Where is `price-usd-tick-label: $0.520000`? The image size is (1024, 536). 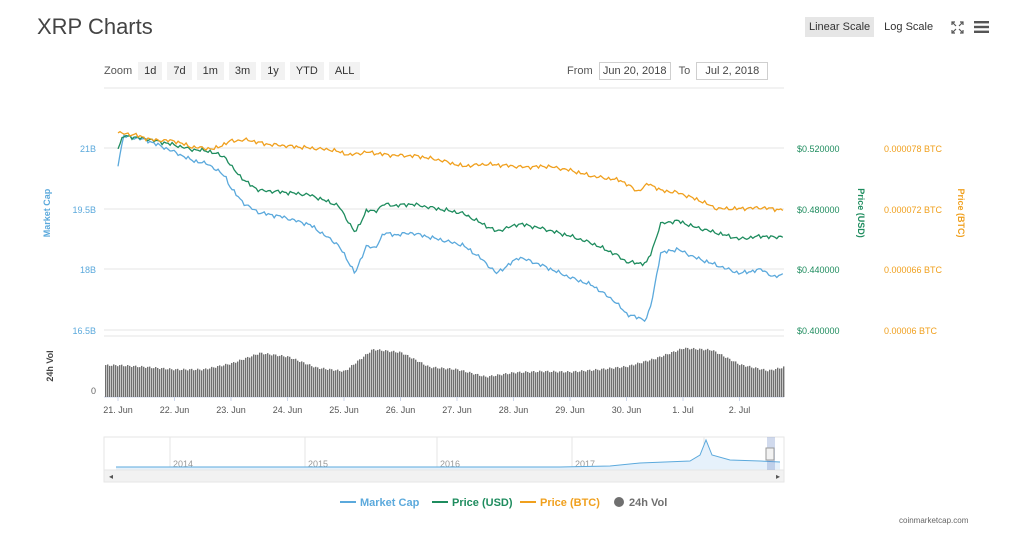 price-usd-tick-label: $0.520000 is located at coordinates (818, 149).